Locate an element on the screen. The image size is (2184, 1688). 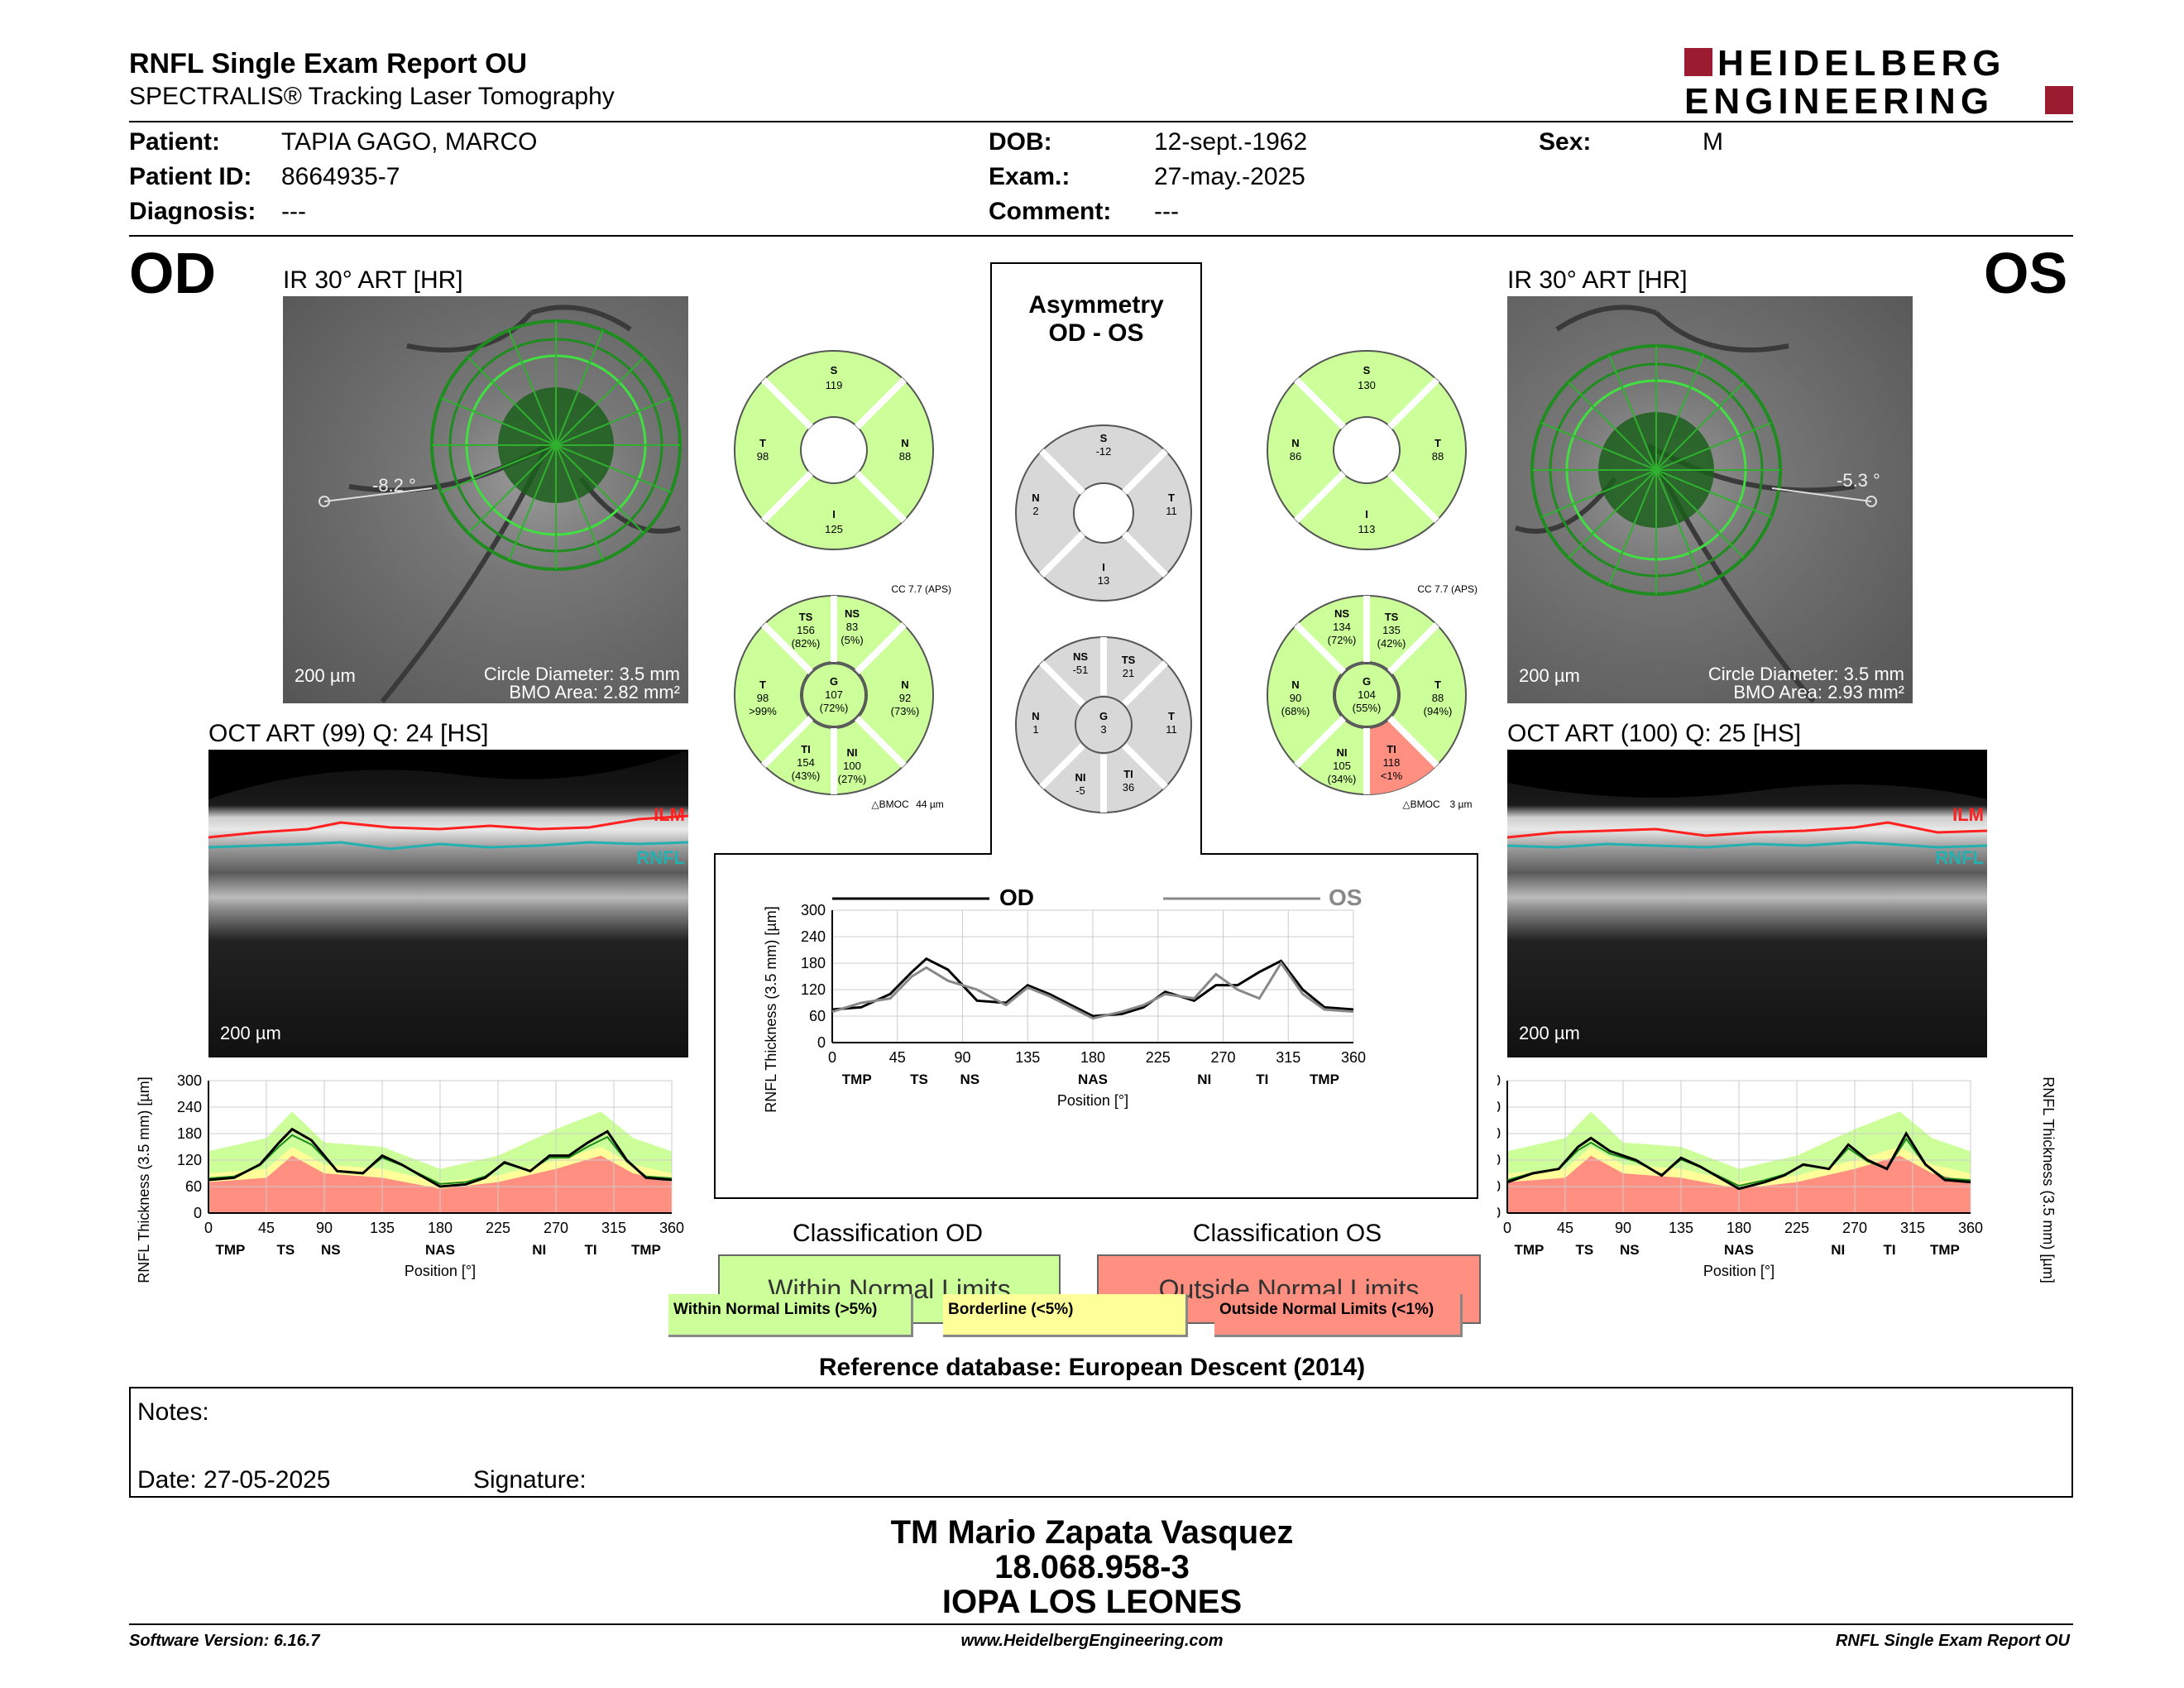
svg-text: 154 is located at coordinates (806, 762).